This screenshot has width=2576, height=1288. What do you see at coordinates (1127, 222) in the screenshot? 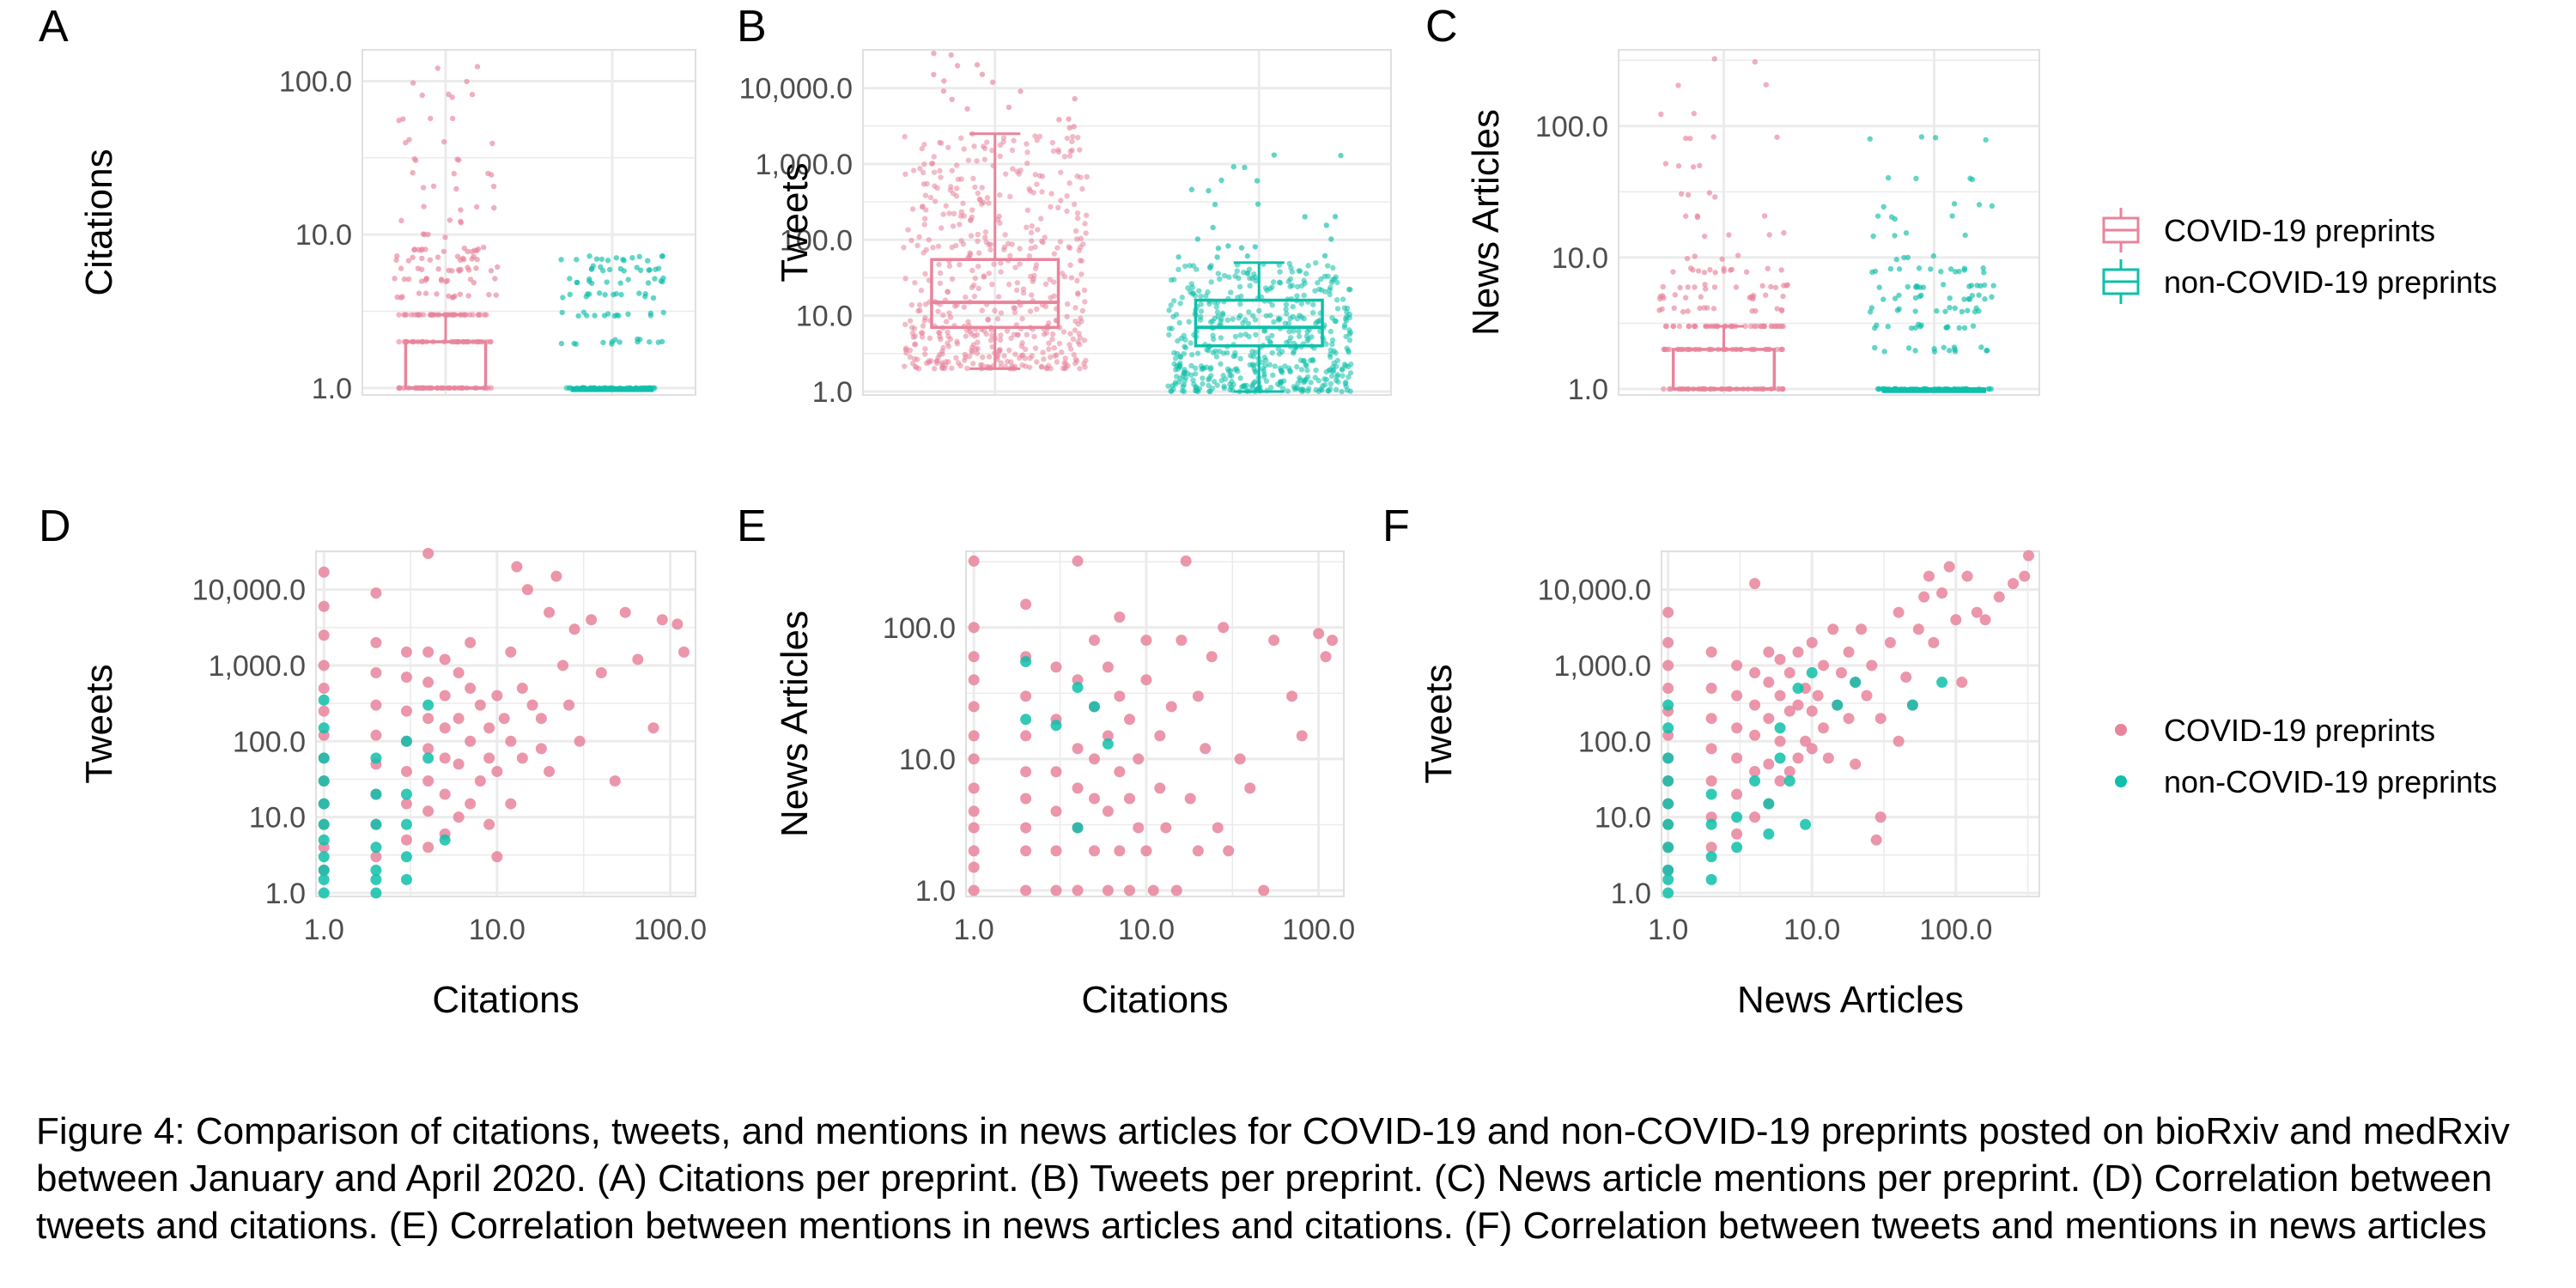
I see `grid` at bounding box center [1127, 222].